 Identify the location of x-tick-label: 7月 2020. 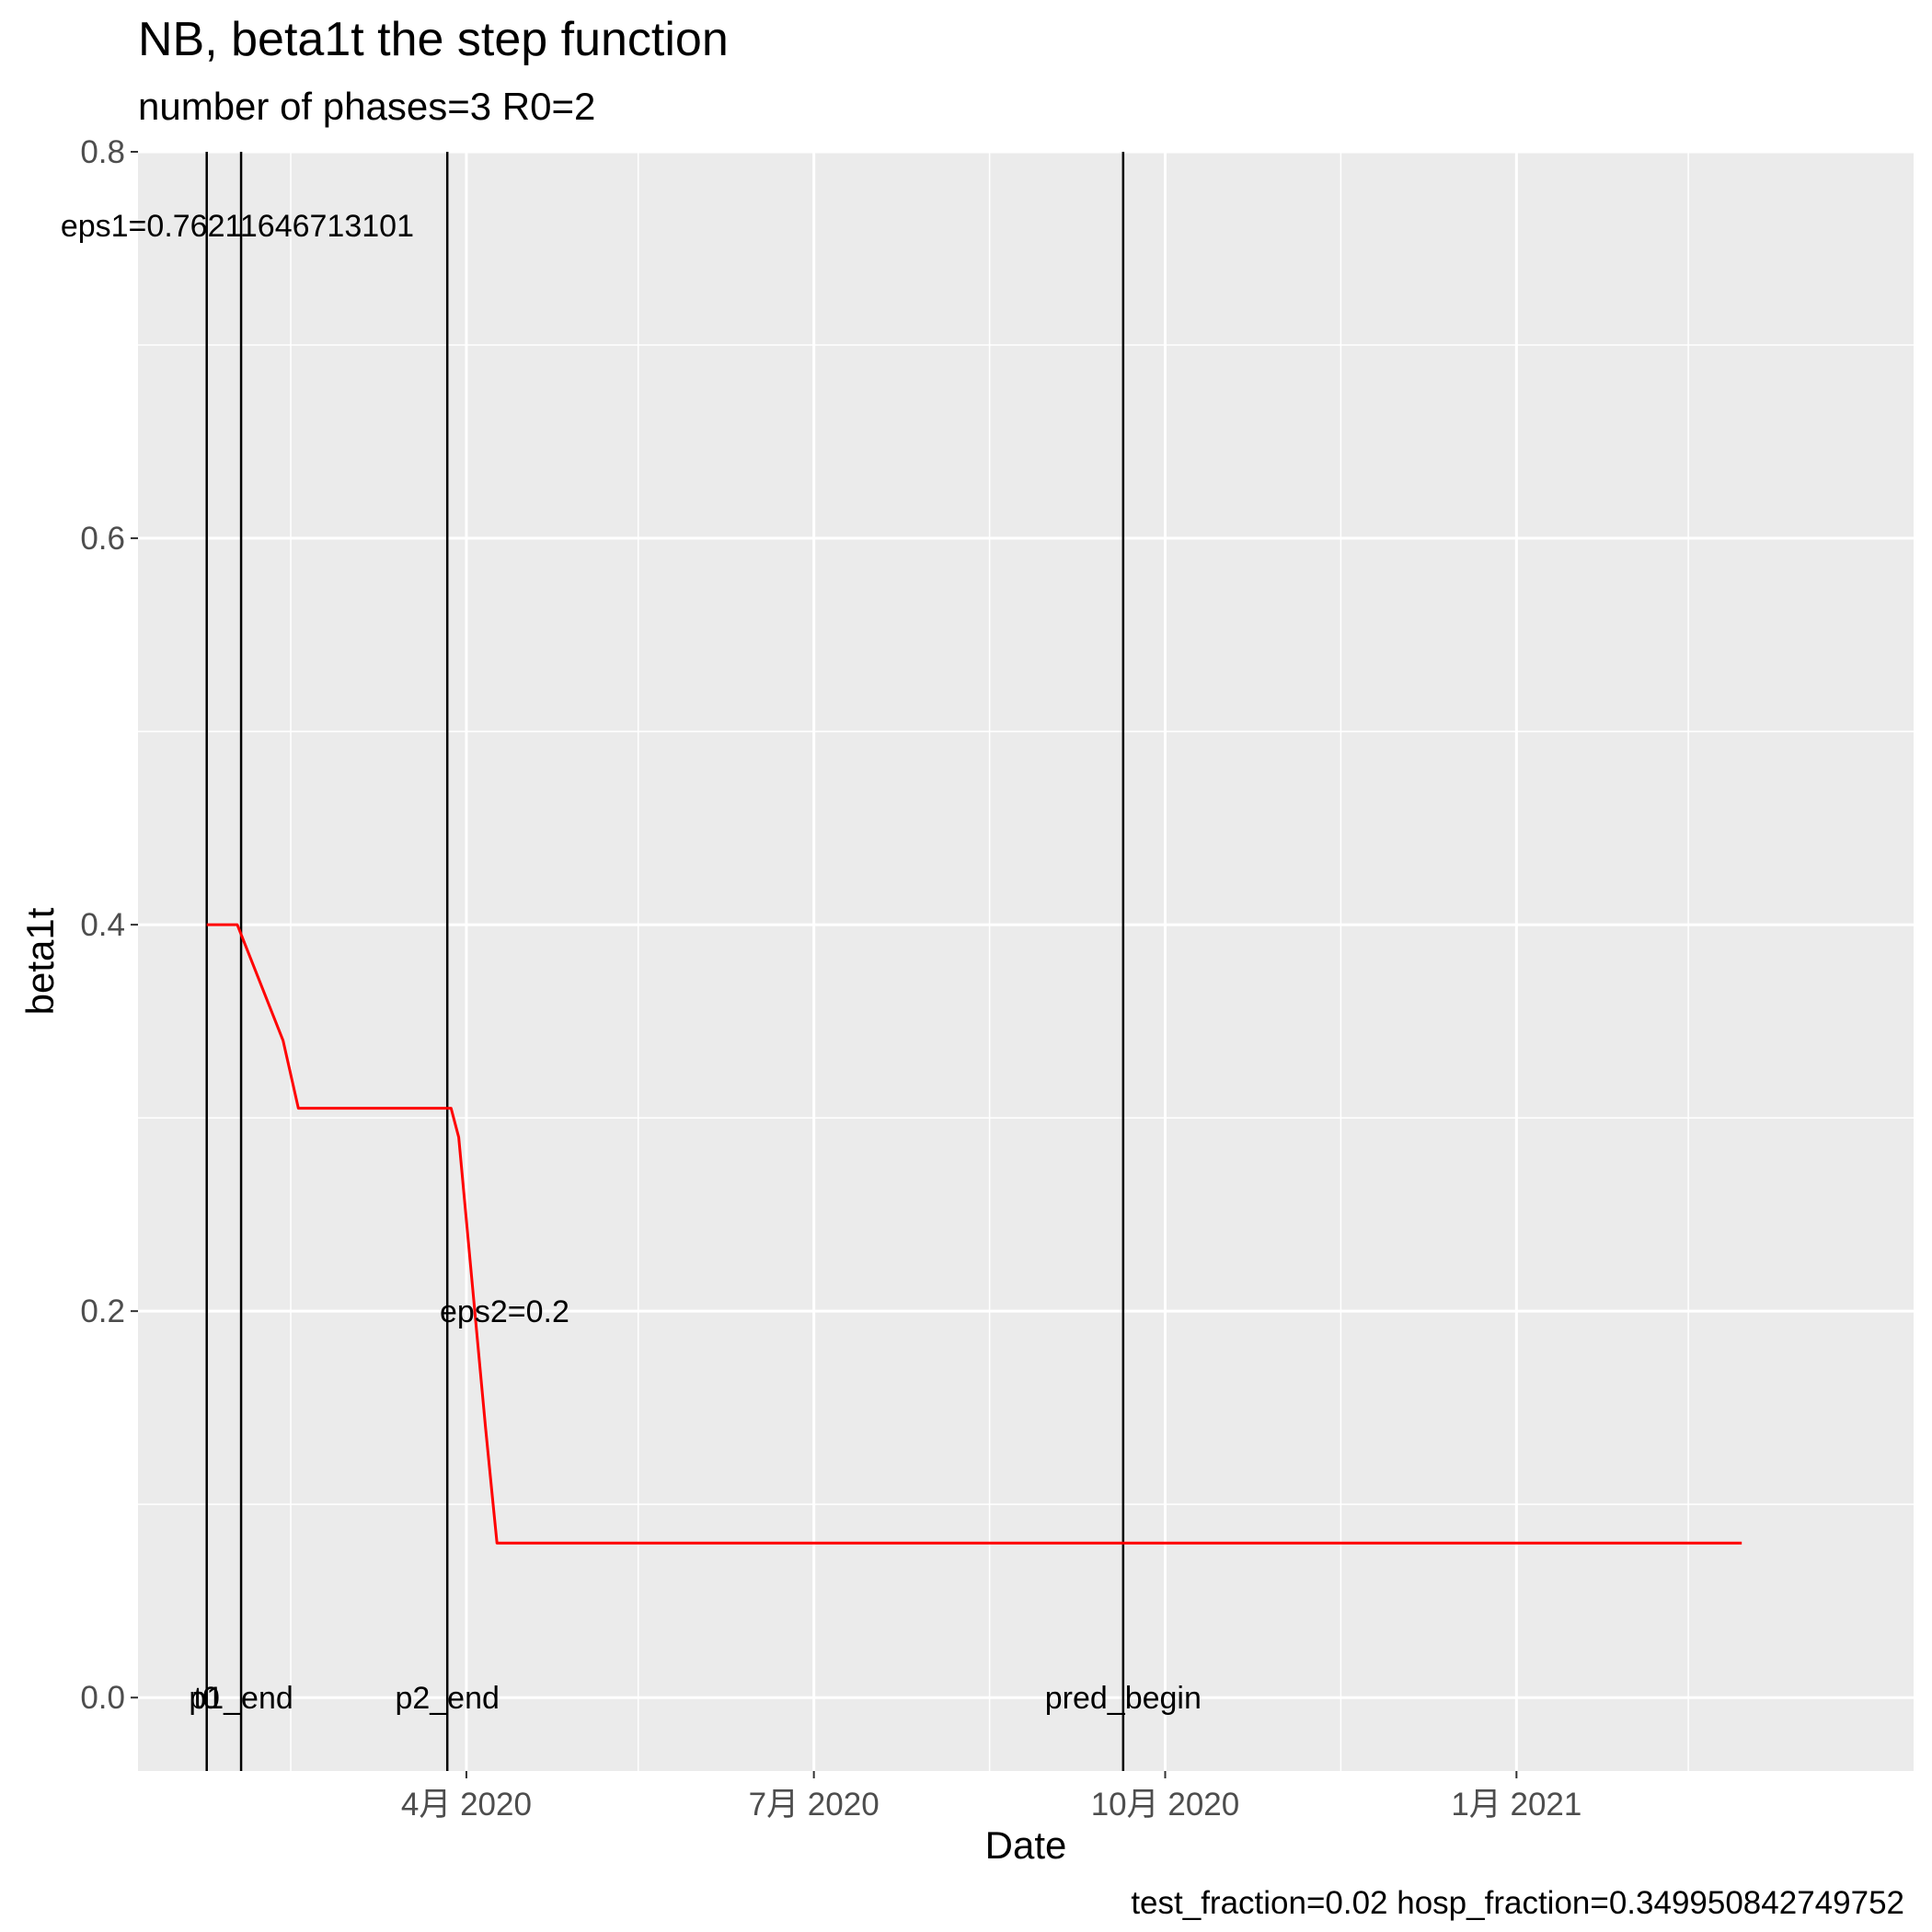
(814, 1805).